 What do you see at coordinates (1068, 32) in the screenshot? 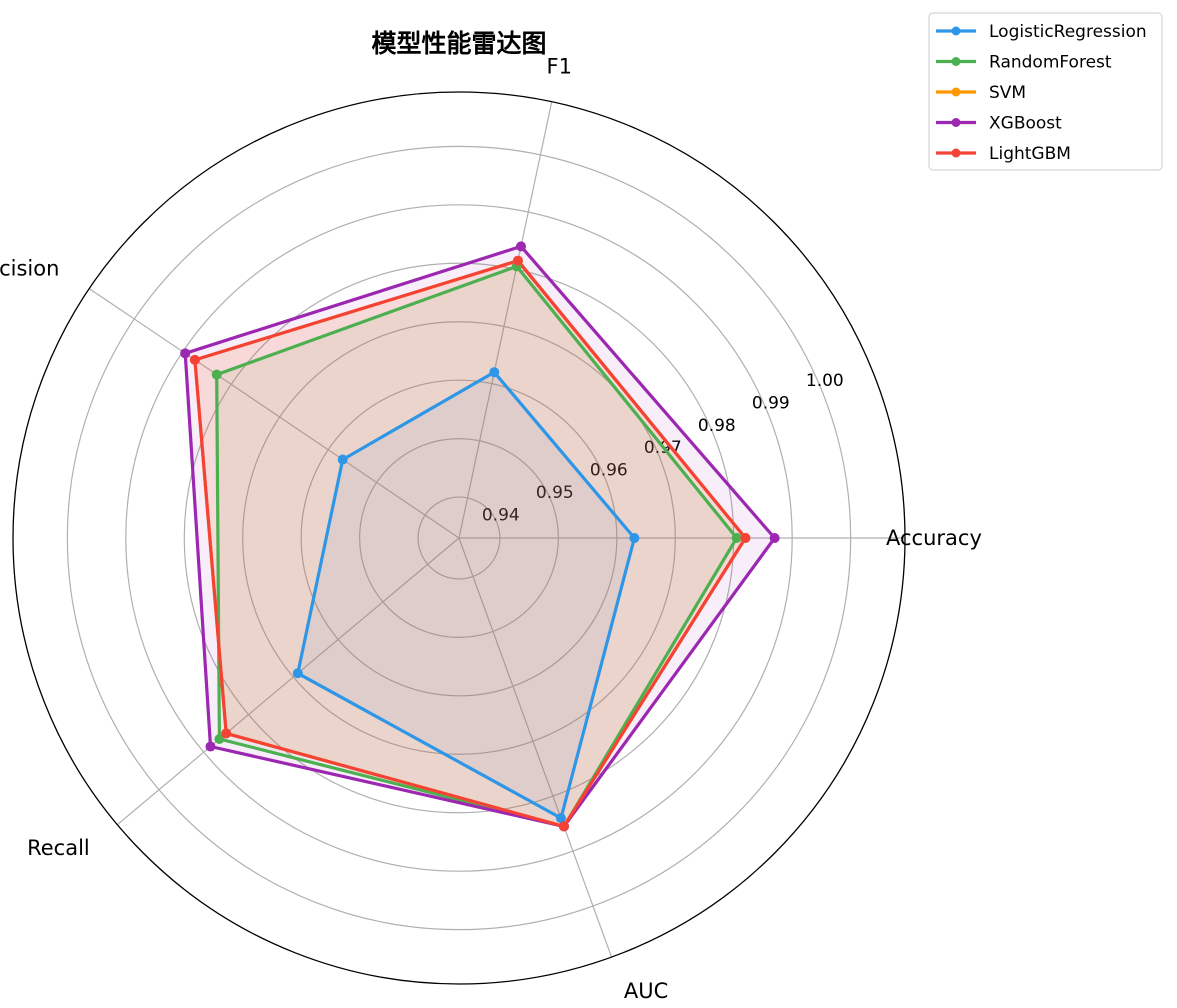
I see `legend-label-logisticregression: LogisticRegression` at bounding box center [1068, 32].